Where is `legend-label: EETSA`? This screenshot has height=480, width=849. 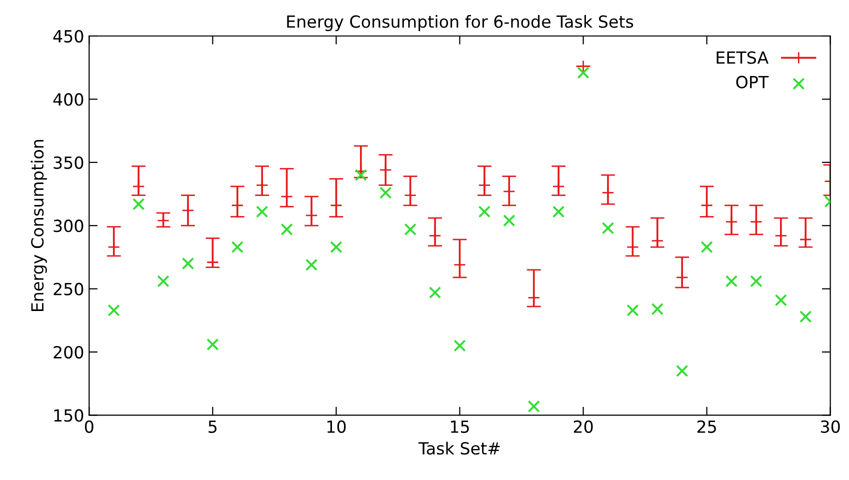
legend-label: EETSA is located at coordinates (742, 57).